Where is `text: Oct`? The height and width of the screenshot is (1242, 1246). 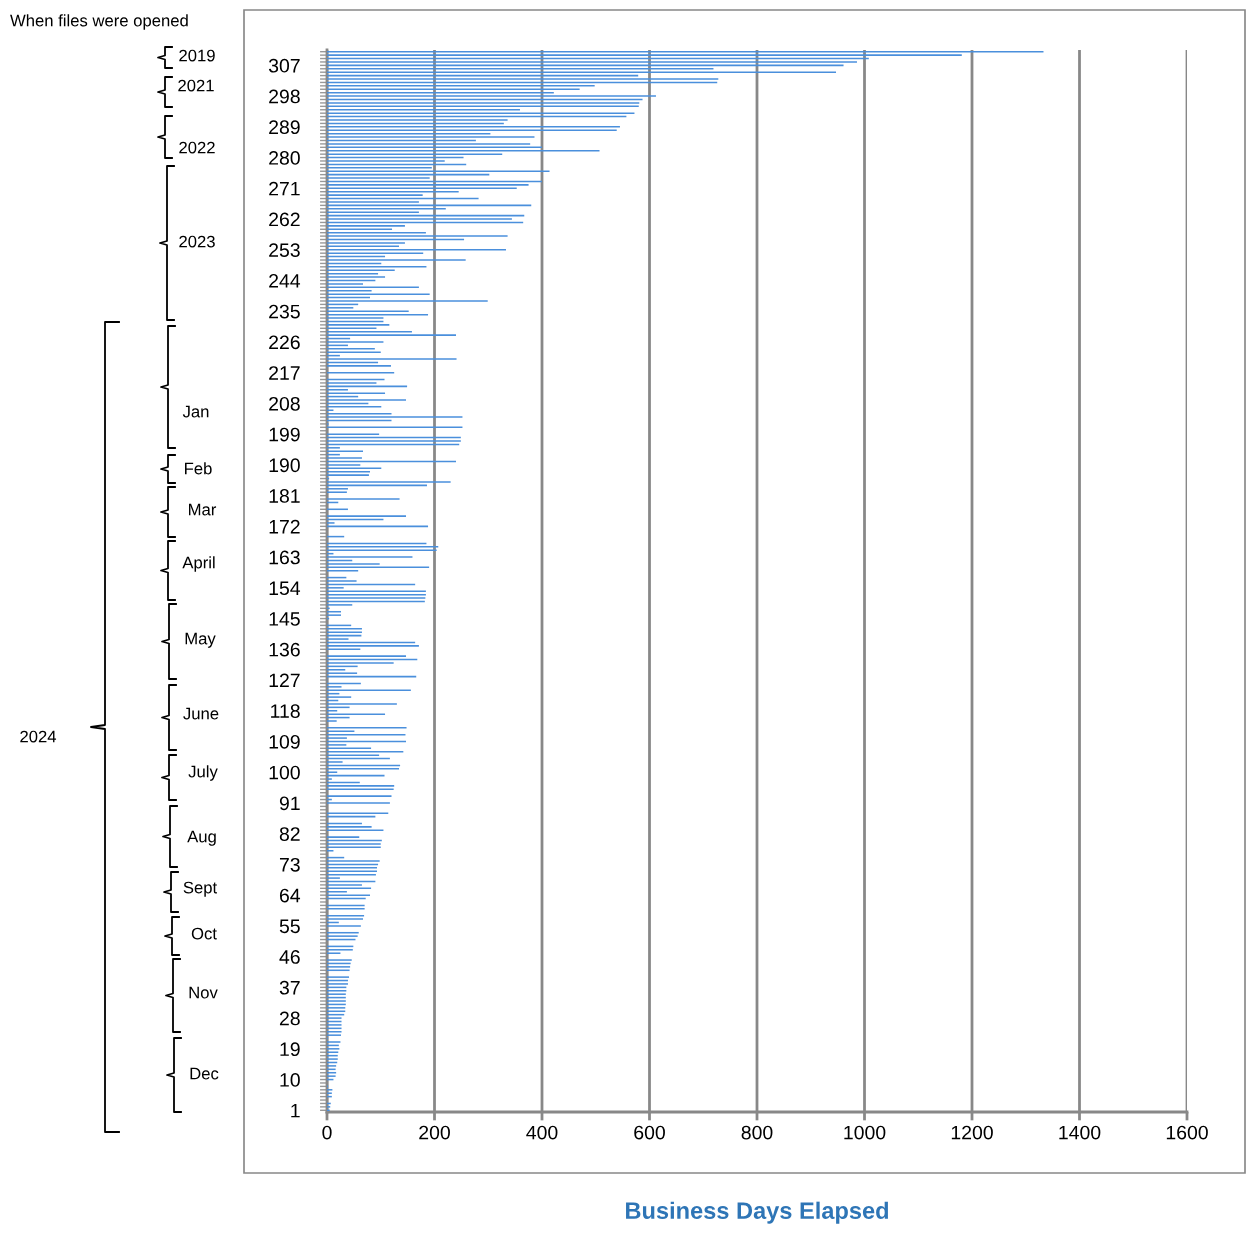 text: Oct is located at coordinates (204, 933).